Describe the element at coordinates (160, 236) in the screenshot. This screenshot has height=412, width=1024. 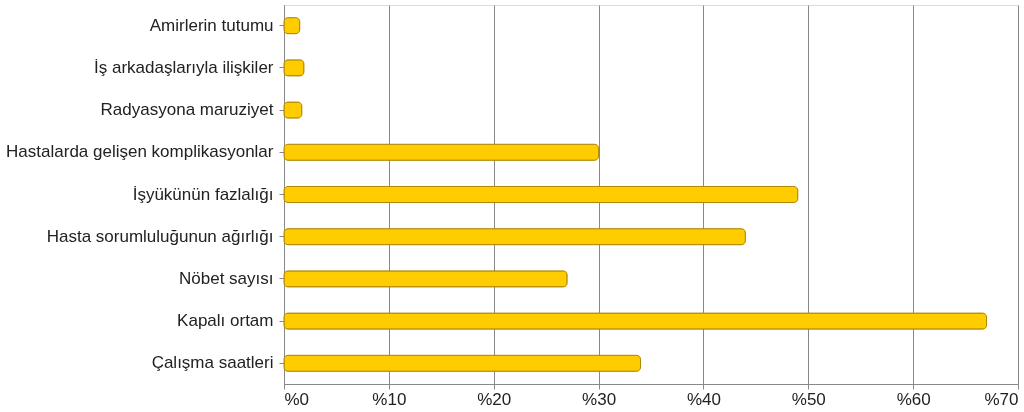
I see `y-tick-label: Hasta sorumluluğunun ağırlığı` at that location.